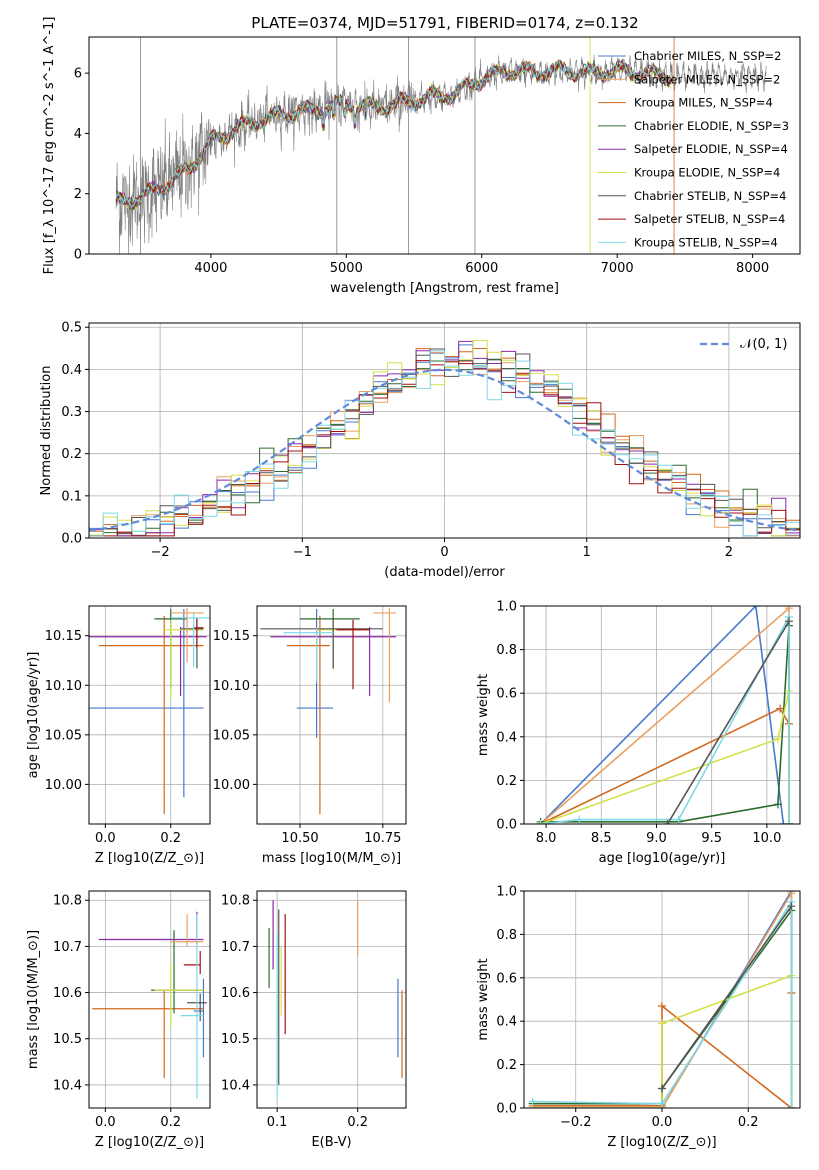 The image size is (819, 1170). I want to click on x-tick-label: 8000, so click(752, 268).